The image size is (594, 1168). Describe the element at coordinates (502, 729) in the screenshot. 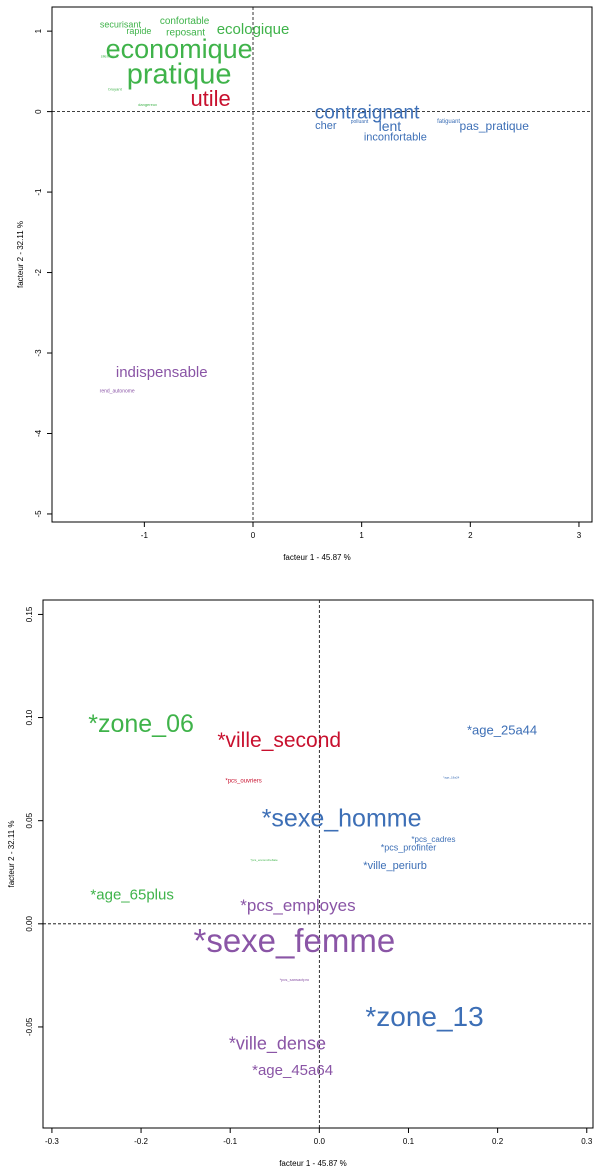

I see `point-label-age-25a44: *age_25a44` at that location.